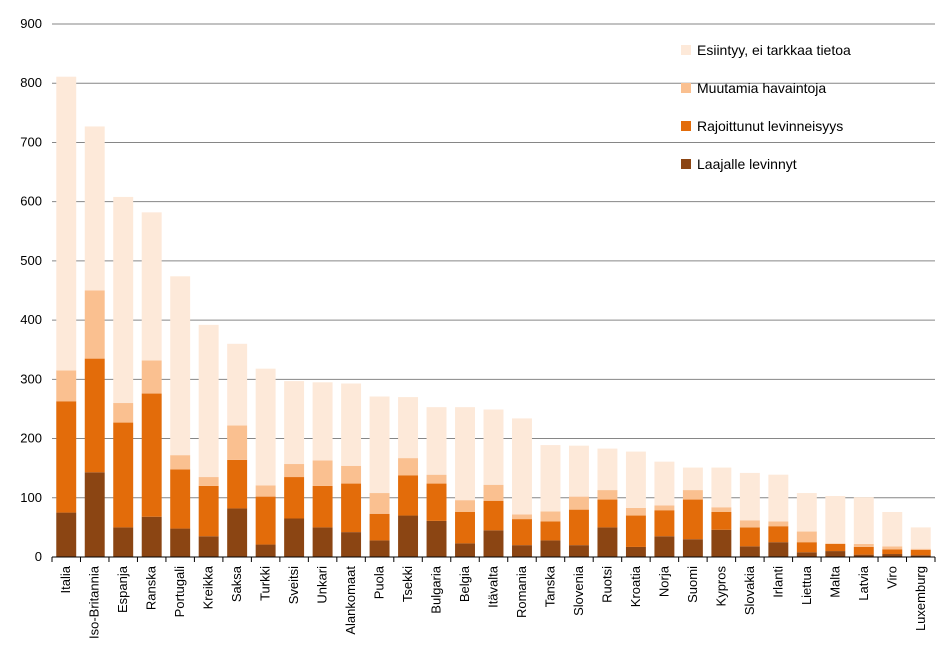 Image resolution: width=948 pixels, height=658 pixels. What do you see at coordinates (293, 585) in the screenshot?
I see `x-category-label: Sveitsi` at bounding box center [293, 585].